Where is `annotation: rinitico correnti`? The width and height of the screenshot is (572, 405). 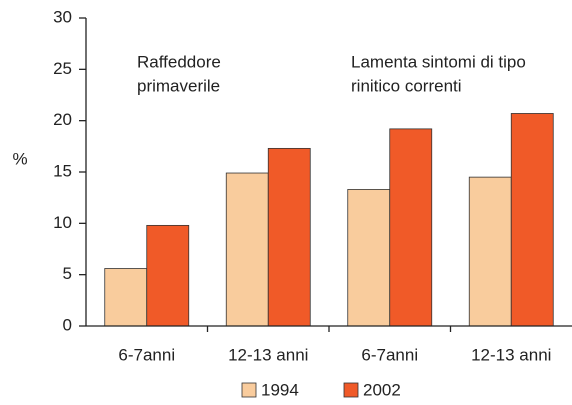 annotation: rinitico correnti is located at coordinates (406, 85).